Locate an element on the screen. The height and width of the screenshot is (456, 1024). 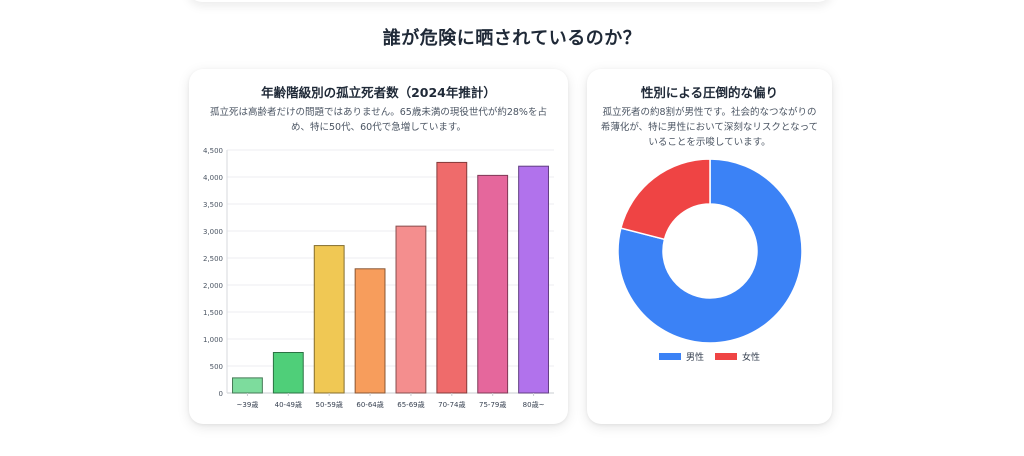
y-tick-label: 4,000 is located at coordinates (213, 178).